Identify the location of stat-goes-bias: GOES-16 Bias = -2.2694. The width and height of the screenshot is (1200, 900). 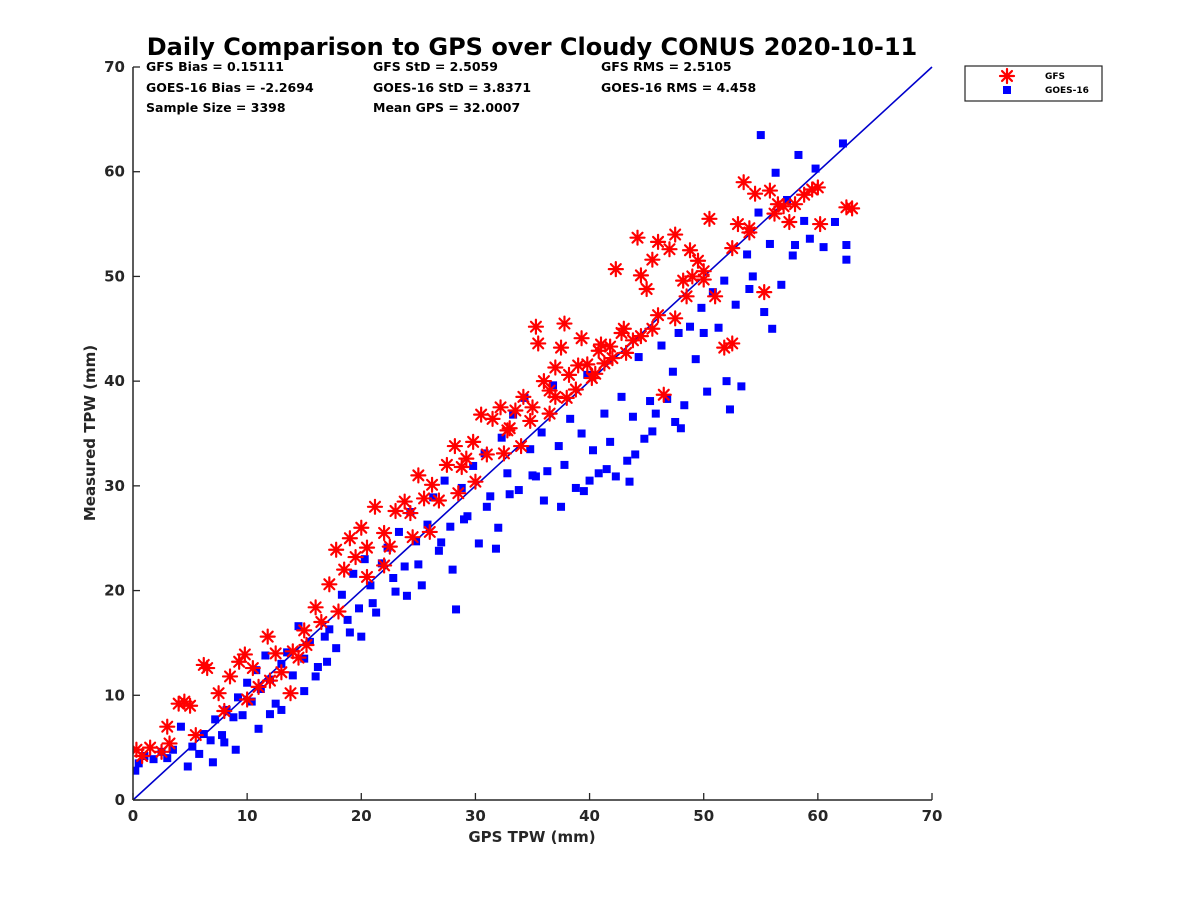
(230, 87).